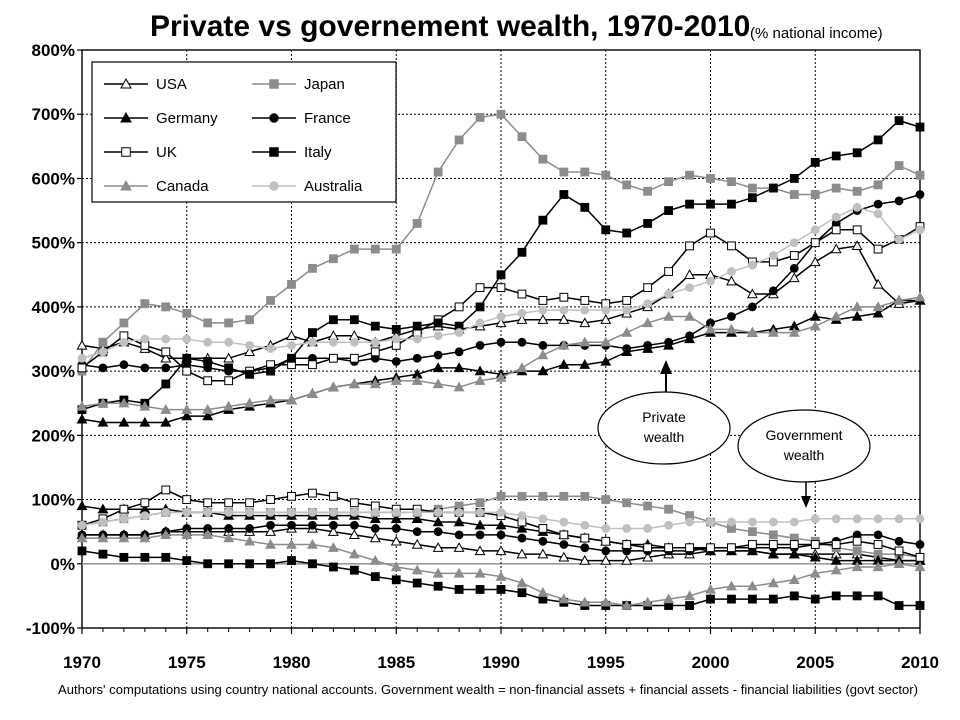 The height and width of the screenshot is (720, 960). I want to click on series-government-australia, so click(501, 520).